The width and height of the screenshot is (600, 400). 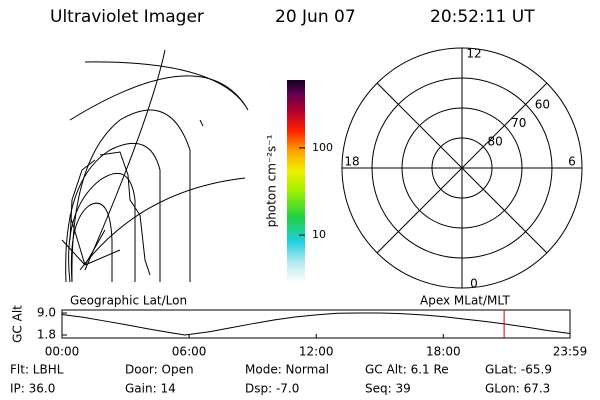 I want to click on status-field: Mode: Normal, so click(x=287, y=370).